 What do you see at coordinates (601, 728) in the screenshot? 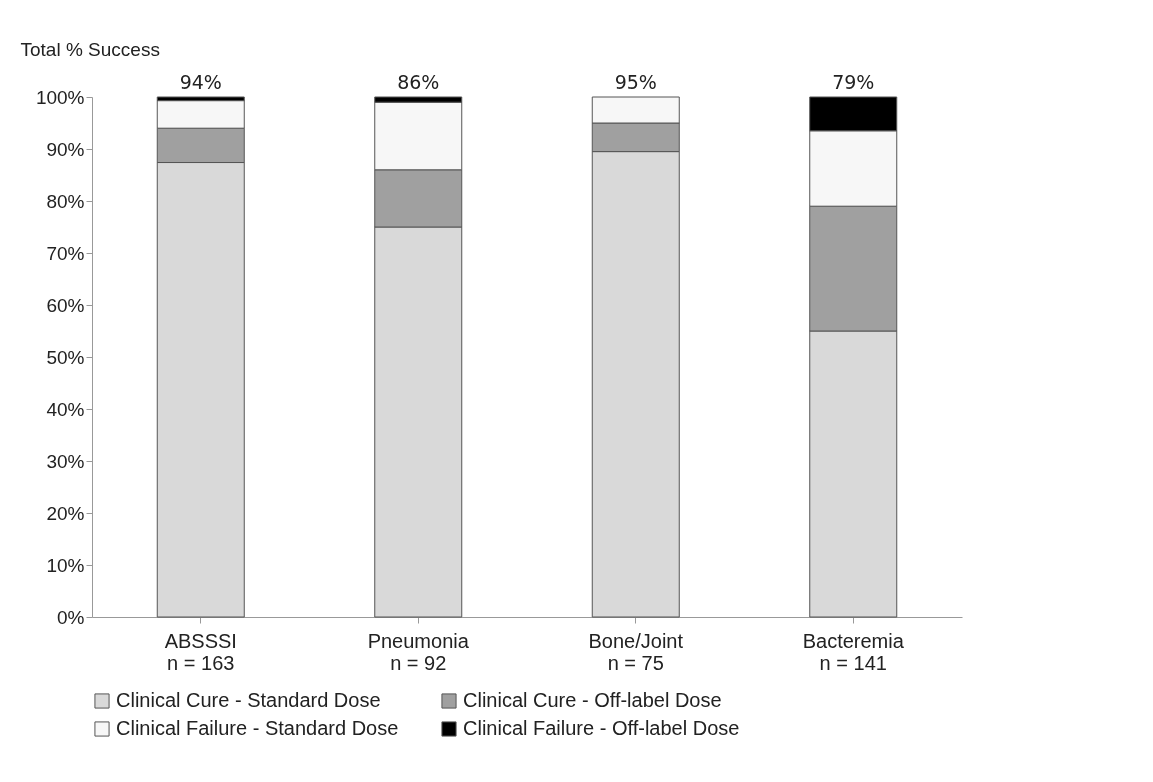
I see `legend-label: Clinical Failure - Off-label Dose` at bounding box center [601, 728].